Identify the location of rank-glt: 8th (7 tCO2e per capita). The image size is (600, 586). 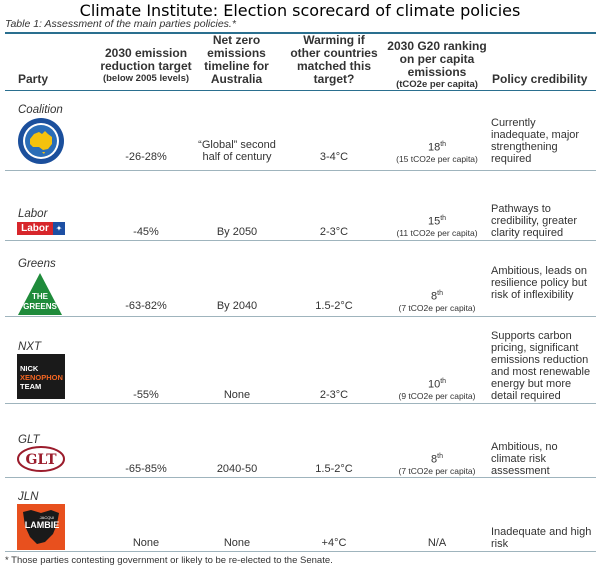
(437, 464).